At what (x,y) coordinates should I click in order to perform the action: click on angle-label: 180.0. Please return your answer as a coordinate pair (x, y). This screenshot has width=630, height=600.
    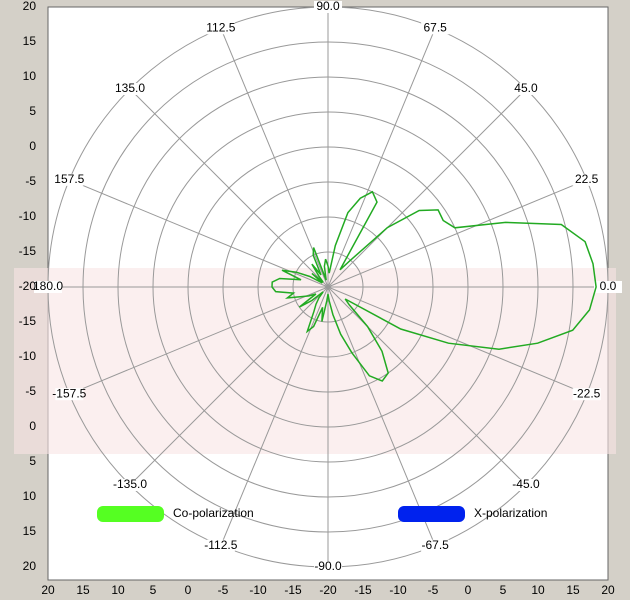
    Looking at the image, I should click on (48, 286).